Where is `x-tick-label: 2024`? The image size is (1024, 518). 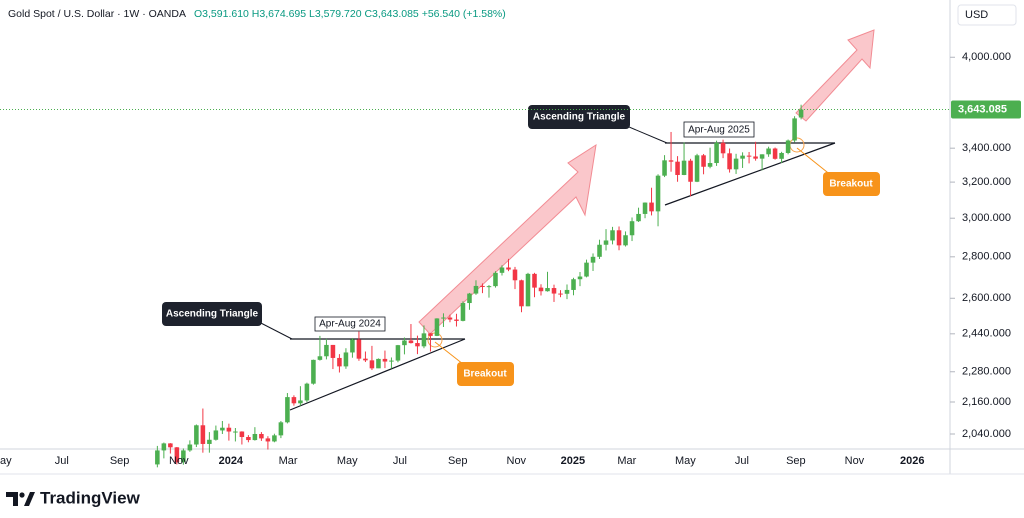
x-tick-label: 2024 is located at coordinates (231, 461).